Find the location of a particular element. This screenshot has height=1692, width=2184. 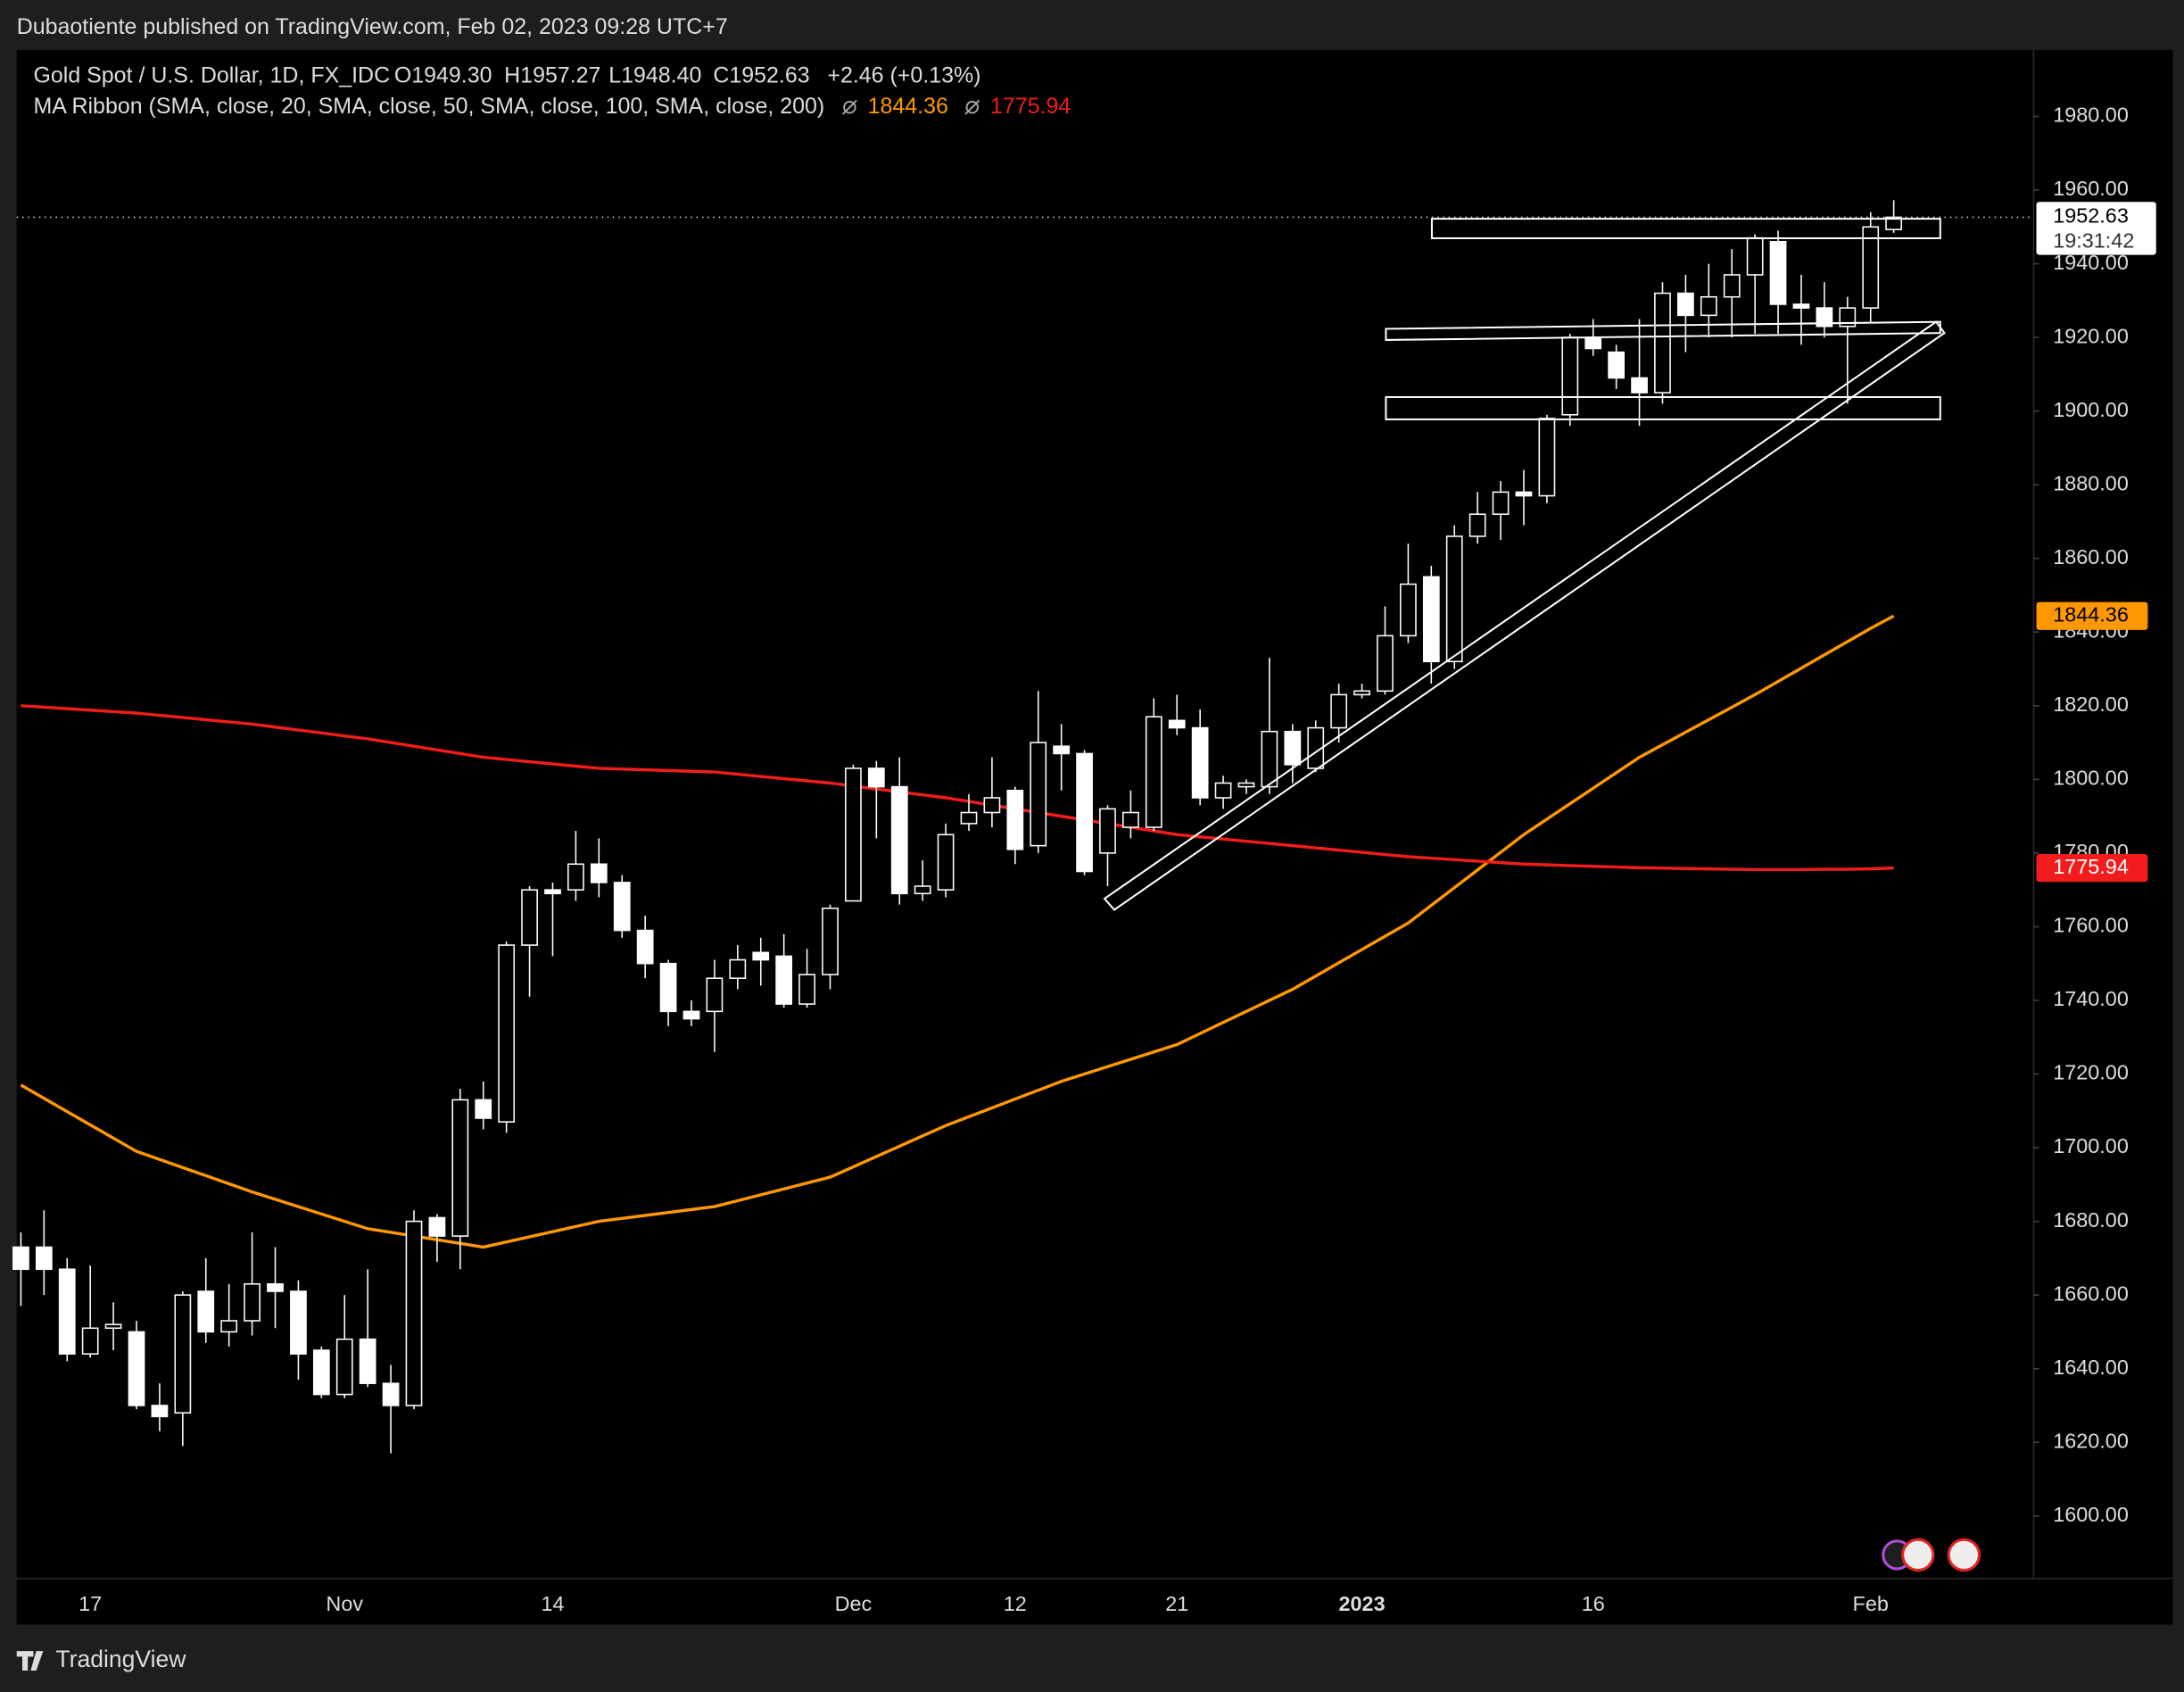

last-price-badge is located at coordinates (2096, 229).